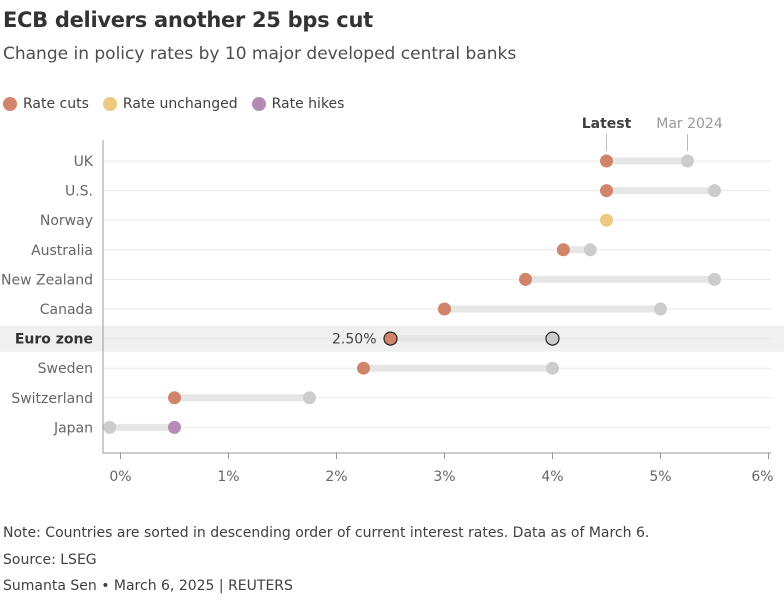 The image size is (784, 600). I want to click on country-label: Japan, so click(73, 428).